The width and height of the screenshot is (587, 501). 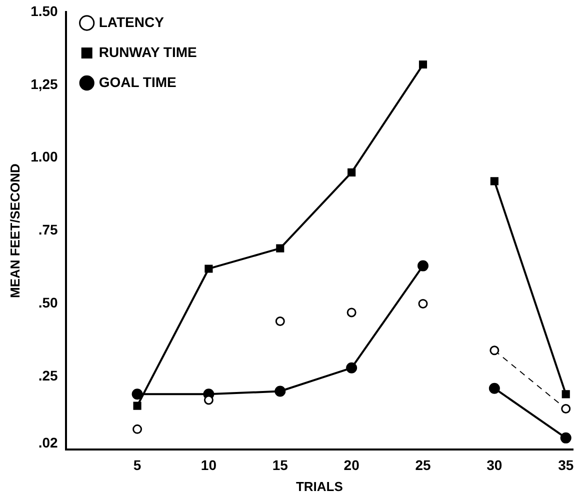 I want to click on x-tick-label: 35, so click(x=566, y=464).